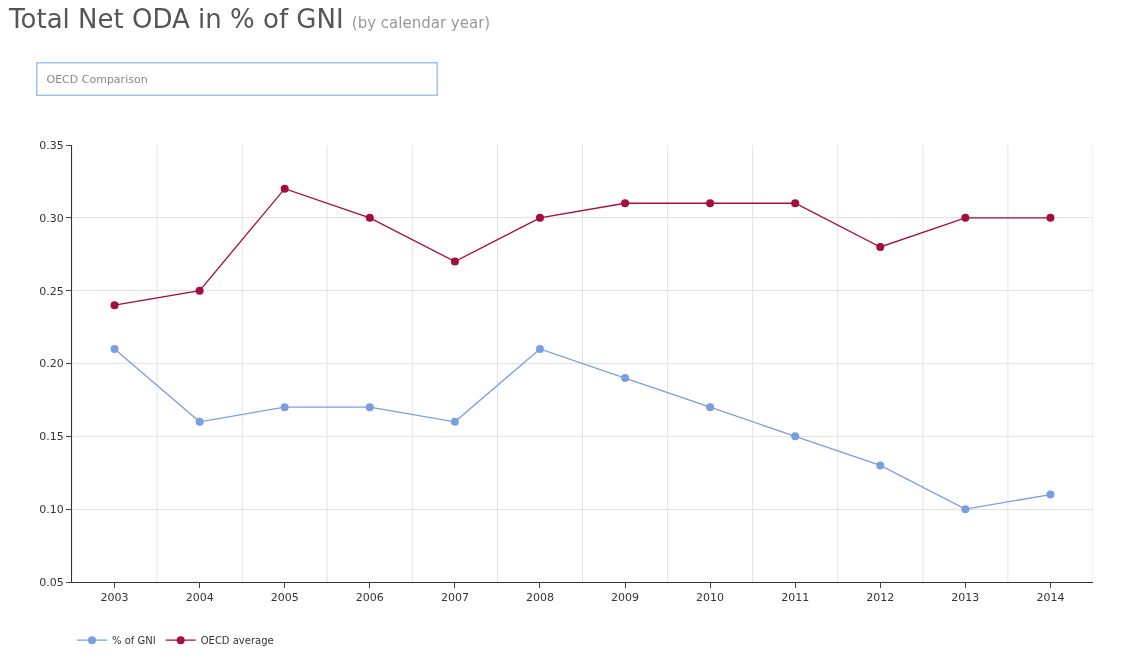 The width and height of the screenshot is (1133, 667). Describe the element at coordinates (880, 598) in the screenshot. I see `x-tick-label: 2012` at that location.